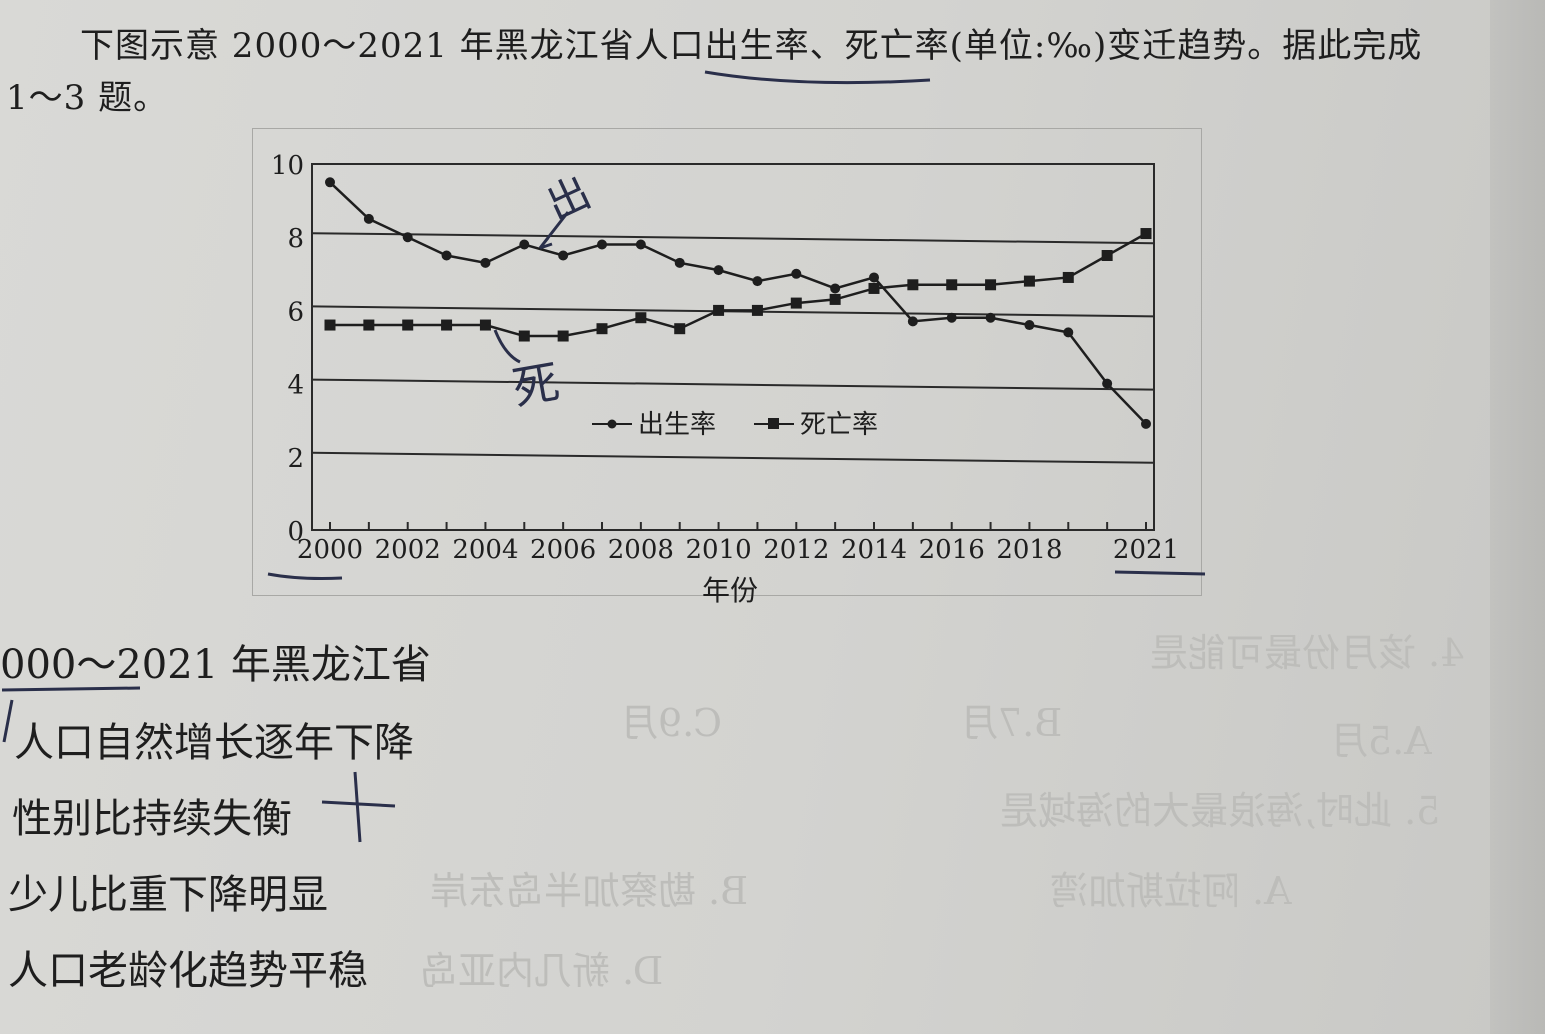 Image resolution: width=1545 pixels, height=1034 pixels. I want to click on x-tick-label: 2002, so click(408, 550).